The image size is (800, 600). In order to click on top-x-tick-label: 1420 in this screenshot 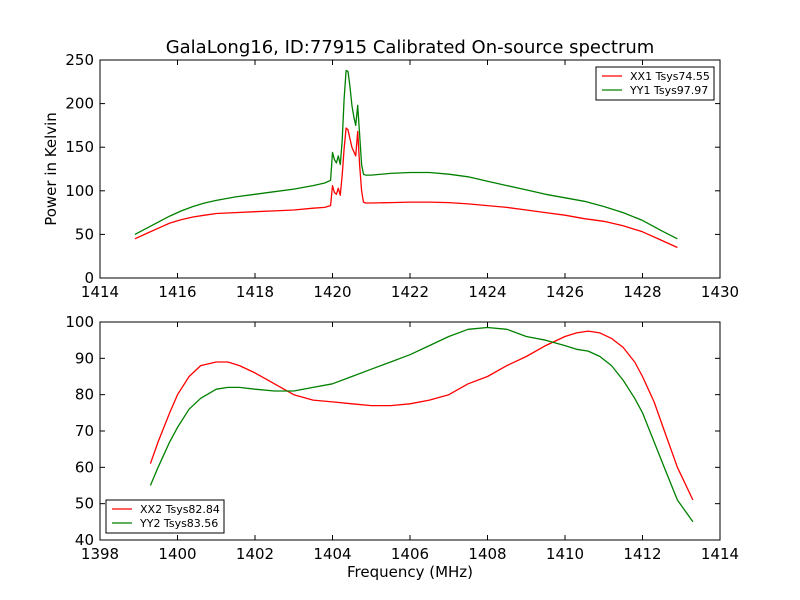, I will do `click(332, 292)`.